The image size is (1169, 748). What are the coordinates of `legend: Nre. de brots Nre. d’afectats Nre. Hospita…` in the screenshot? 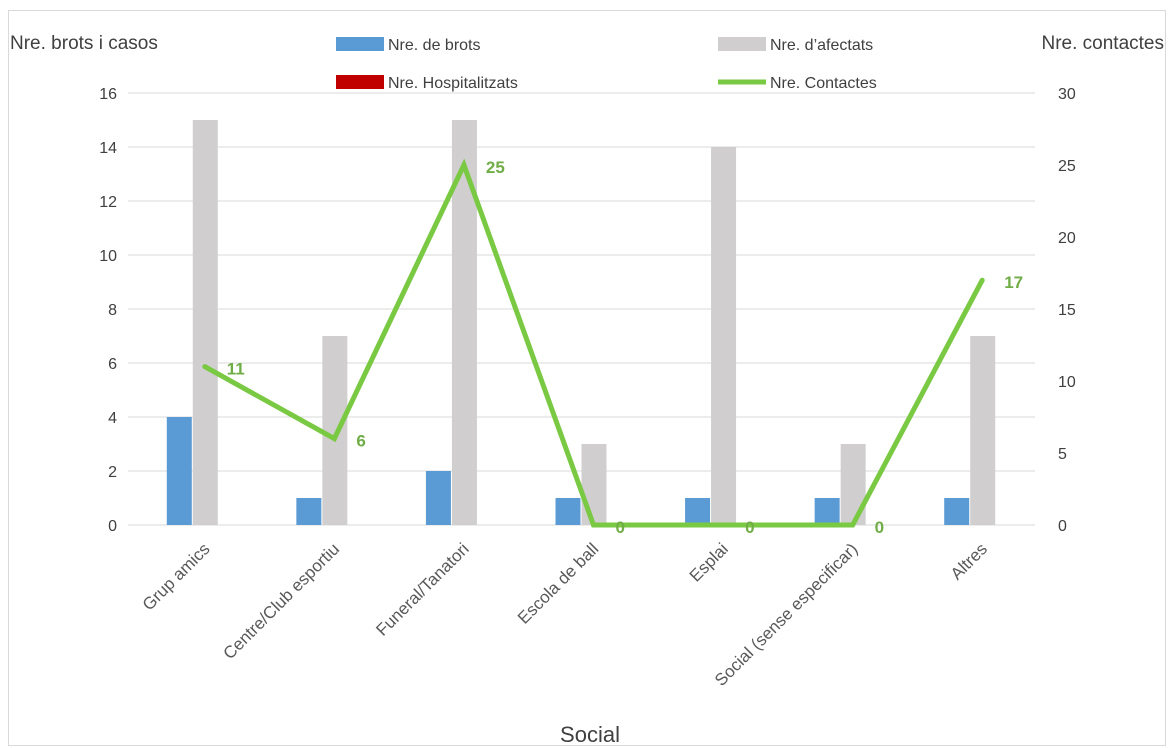 It's located at (606, 64).